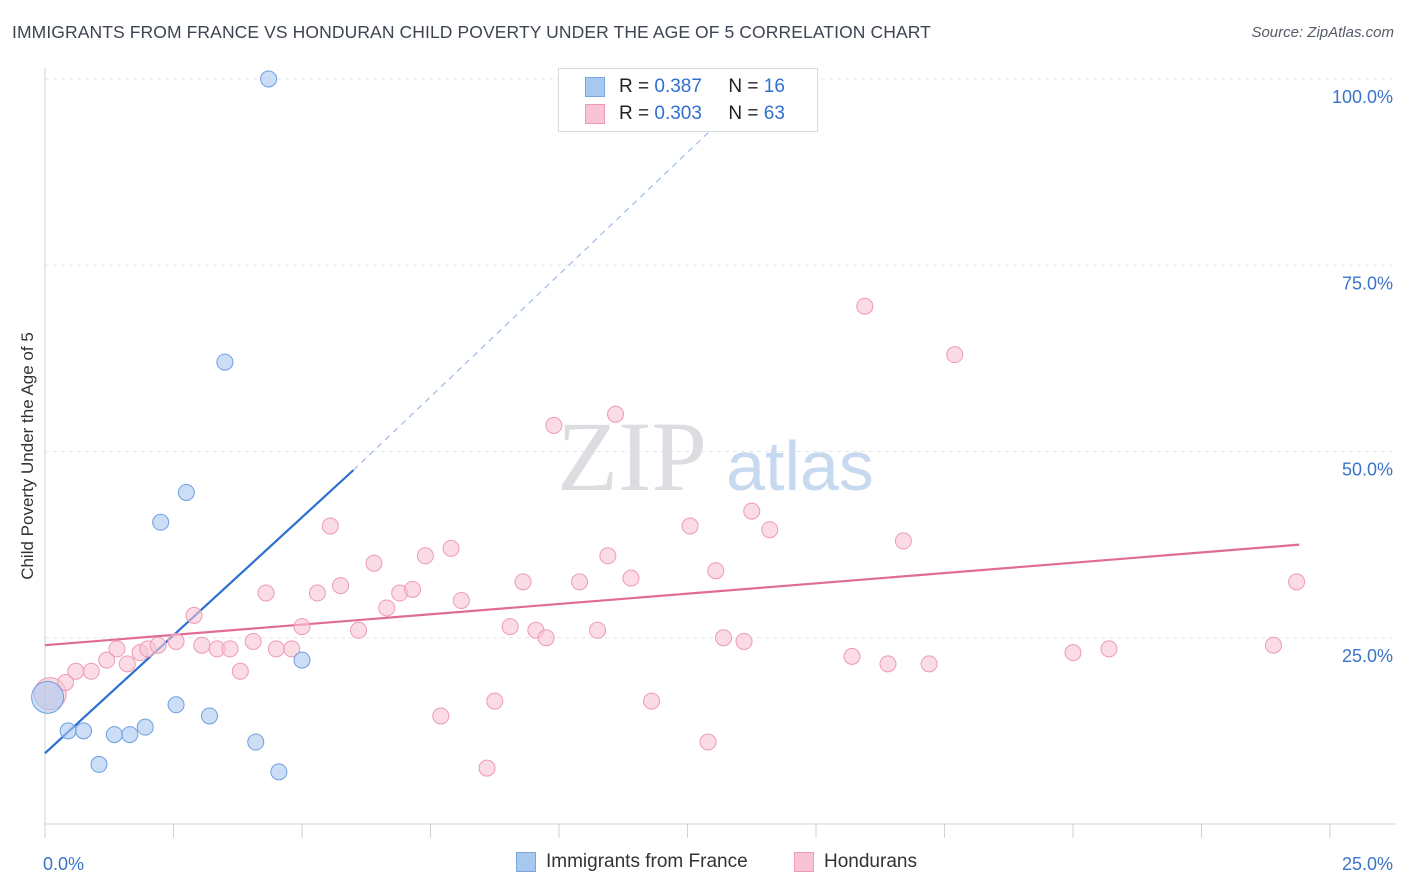 This screenshot has width=1406, height=892. I want to click on y-axis-label: Child Poverty Under the Age of 5, so click(27, 456).